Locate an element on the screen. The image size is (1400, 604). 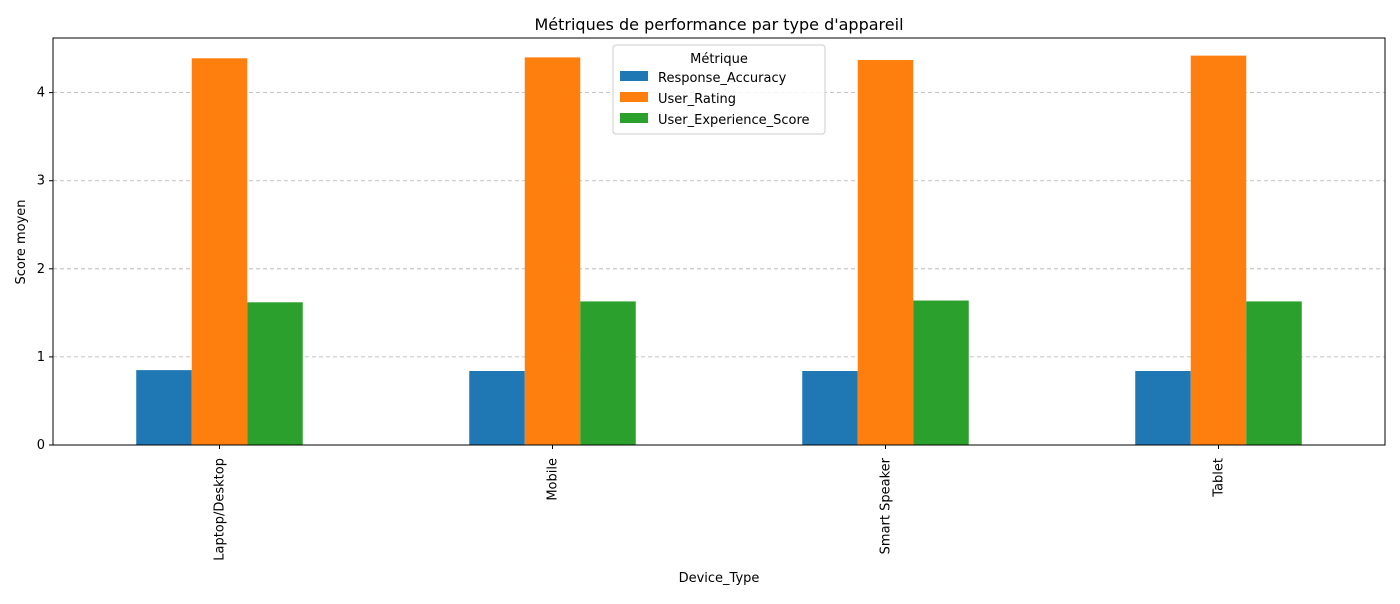
y-tick-label: 3 is located at coordinates (41, 181).